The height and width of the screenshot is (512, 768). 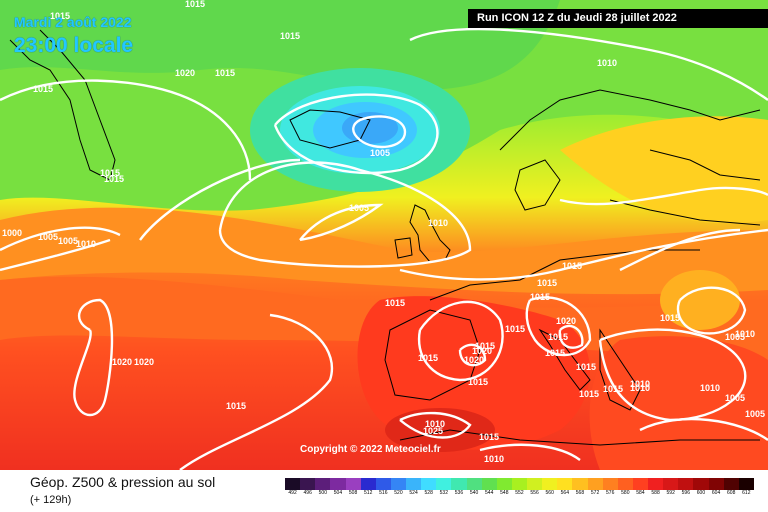 I want to click on colorbar-tick-label: 576, so click(x=610, y=493).